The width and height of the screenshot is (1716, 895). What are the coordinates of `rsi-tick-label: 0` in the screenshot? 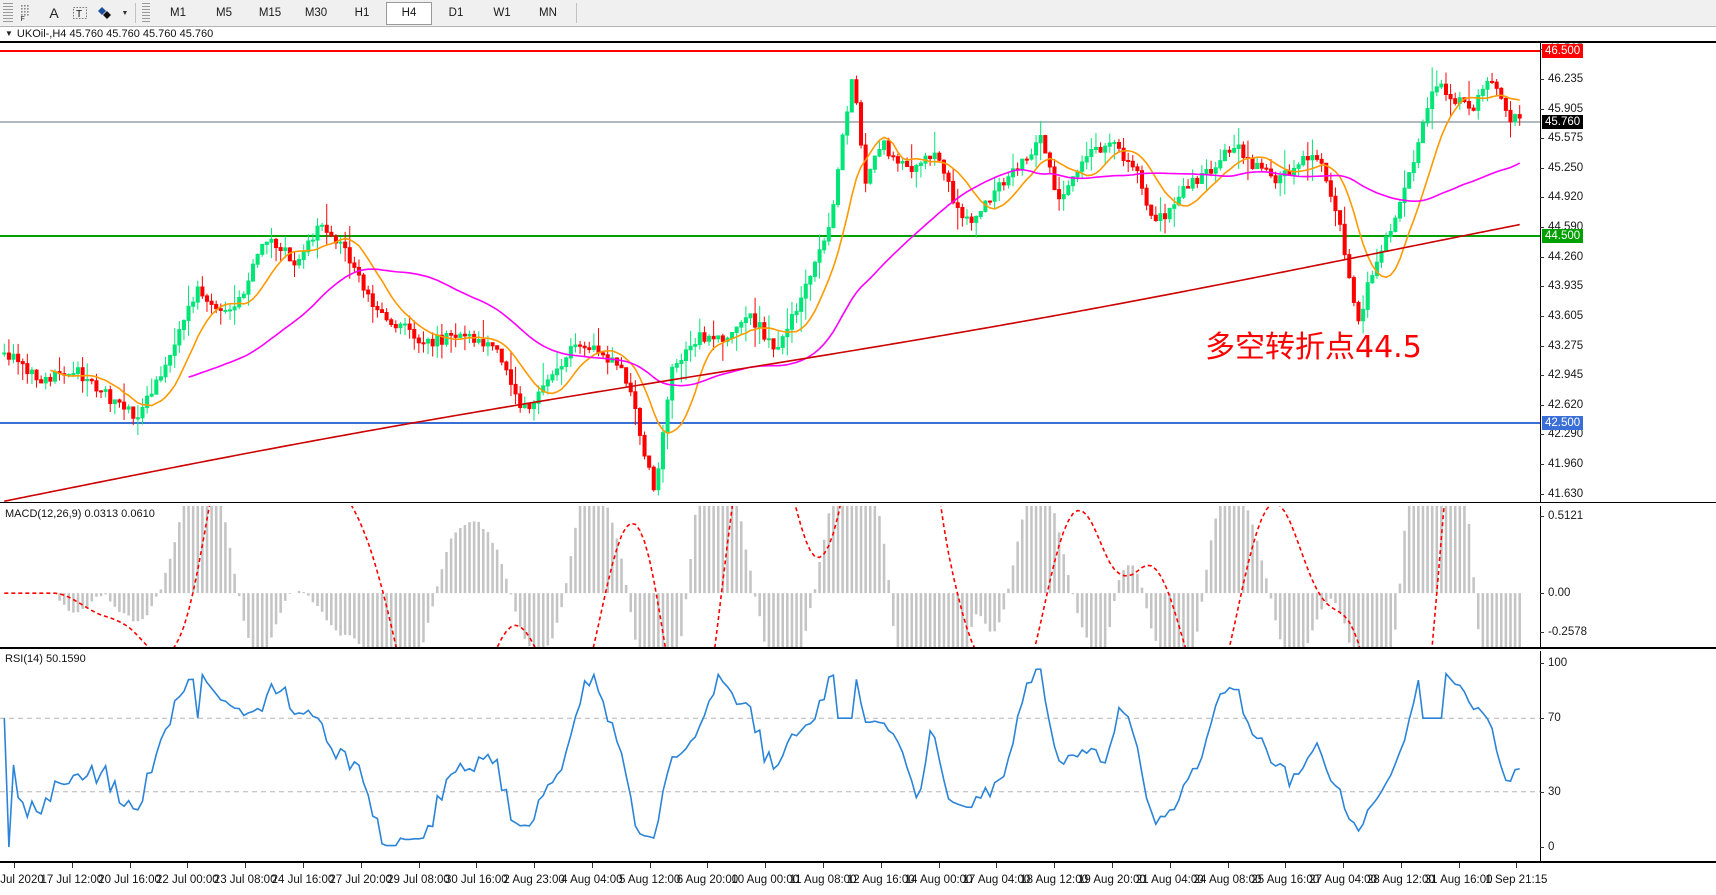 It's located at (1551, 847).